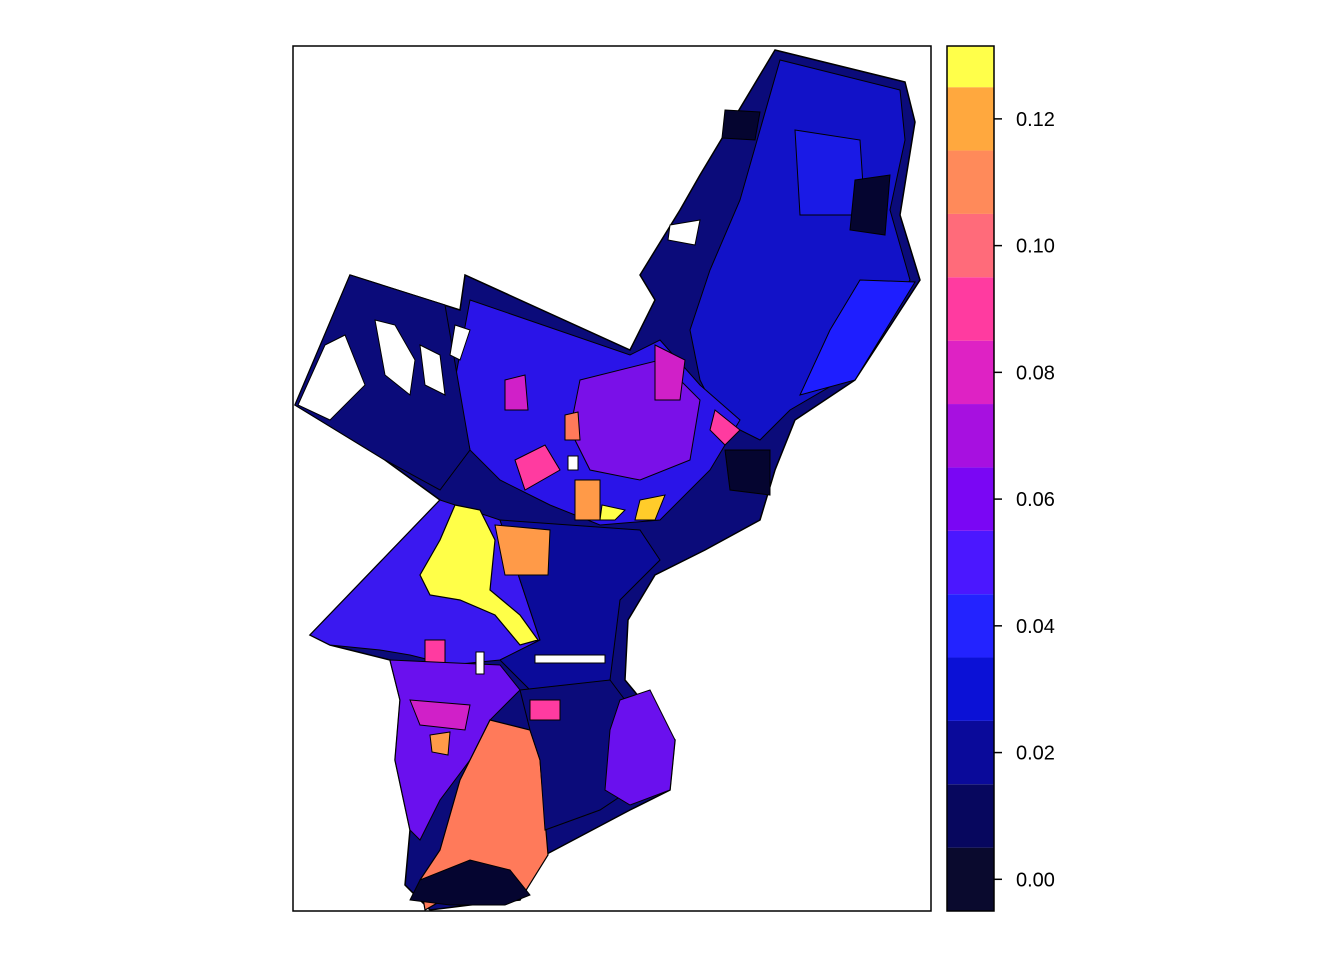 The width and height of the screenshot is (1344, 960). Describe the element at coordinates (479, 575) in the screenshot. I see `yellow-park` at that location.